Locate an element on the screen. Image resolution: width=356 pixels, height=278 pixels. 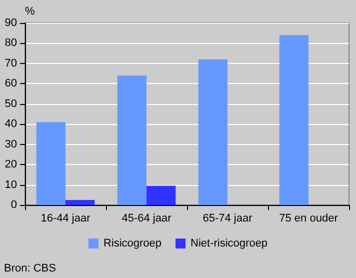
y-tick-label: 70 is located at coordinates (10, 63).